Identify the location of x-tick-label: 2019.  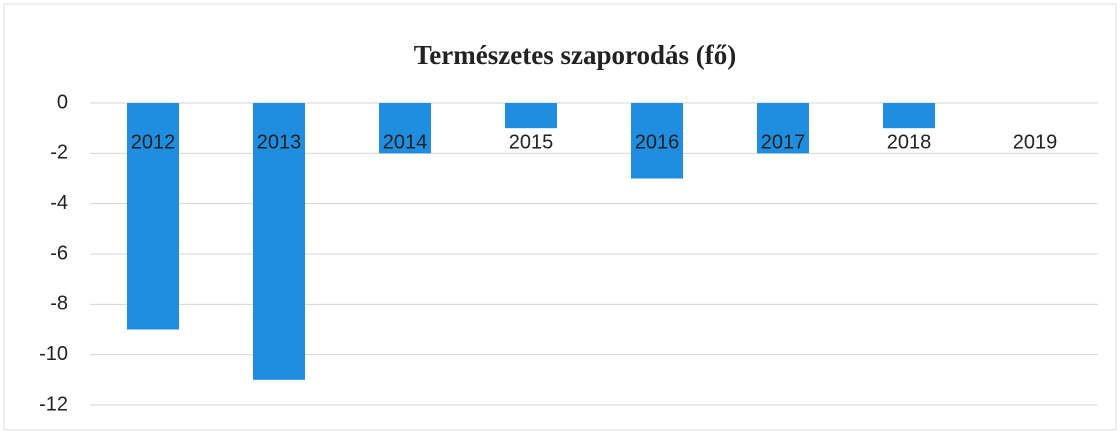
(1035, 142).